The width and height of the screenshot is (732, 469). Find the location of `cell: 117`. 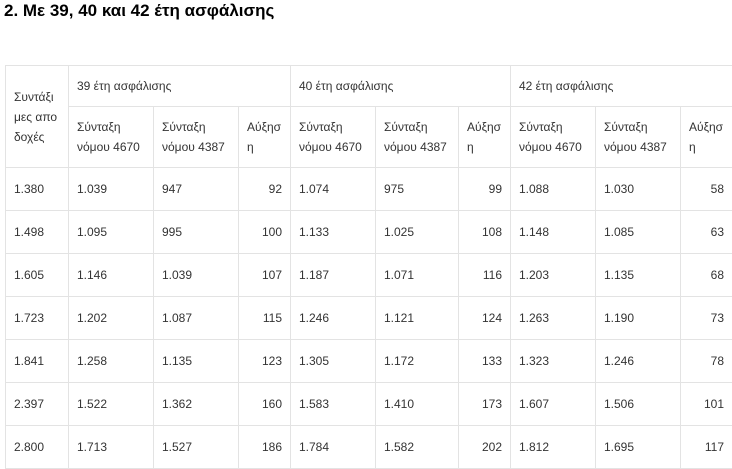

cell: 117 is located at coordinates (706, 447).